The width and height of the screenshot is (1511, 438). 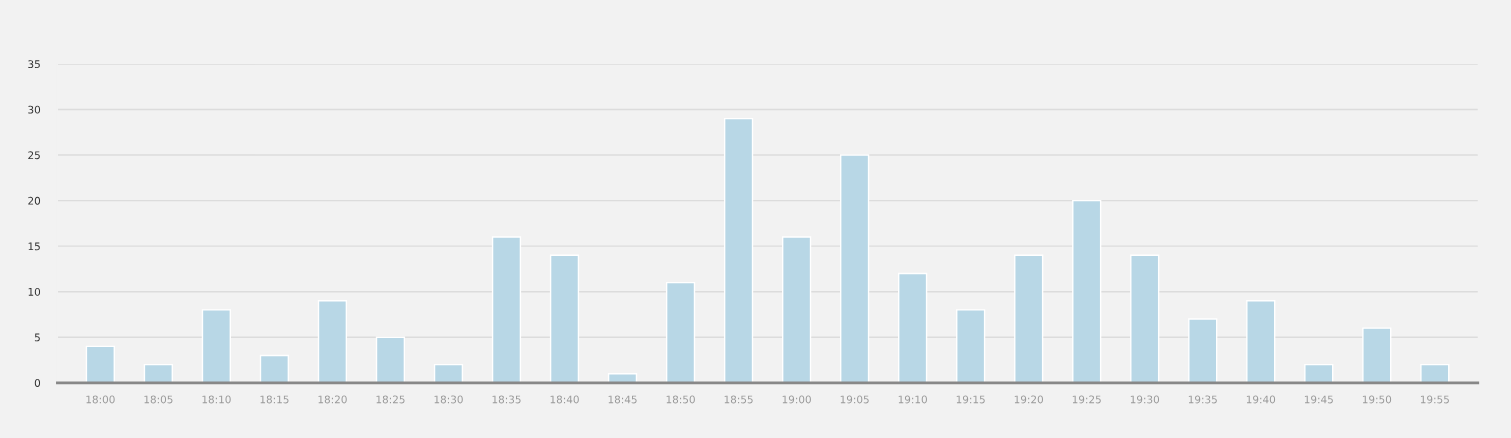 I want to click on x-tick-label: 19:35, so click(x=1202, y=399).